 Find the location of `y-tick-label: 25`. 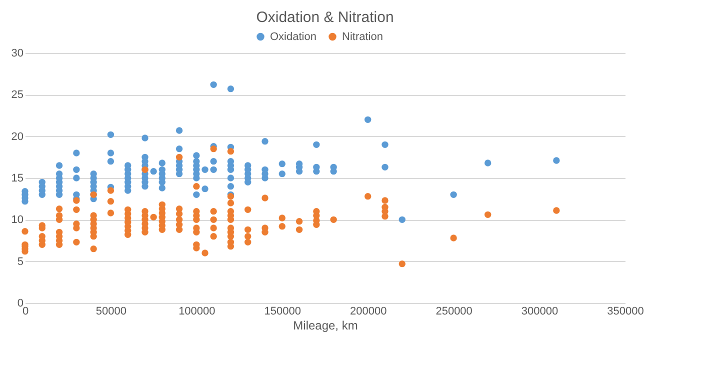

y-tick-label: 25 is located at coordinates (17, 95).